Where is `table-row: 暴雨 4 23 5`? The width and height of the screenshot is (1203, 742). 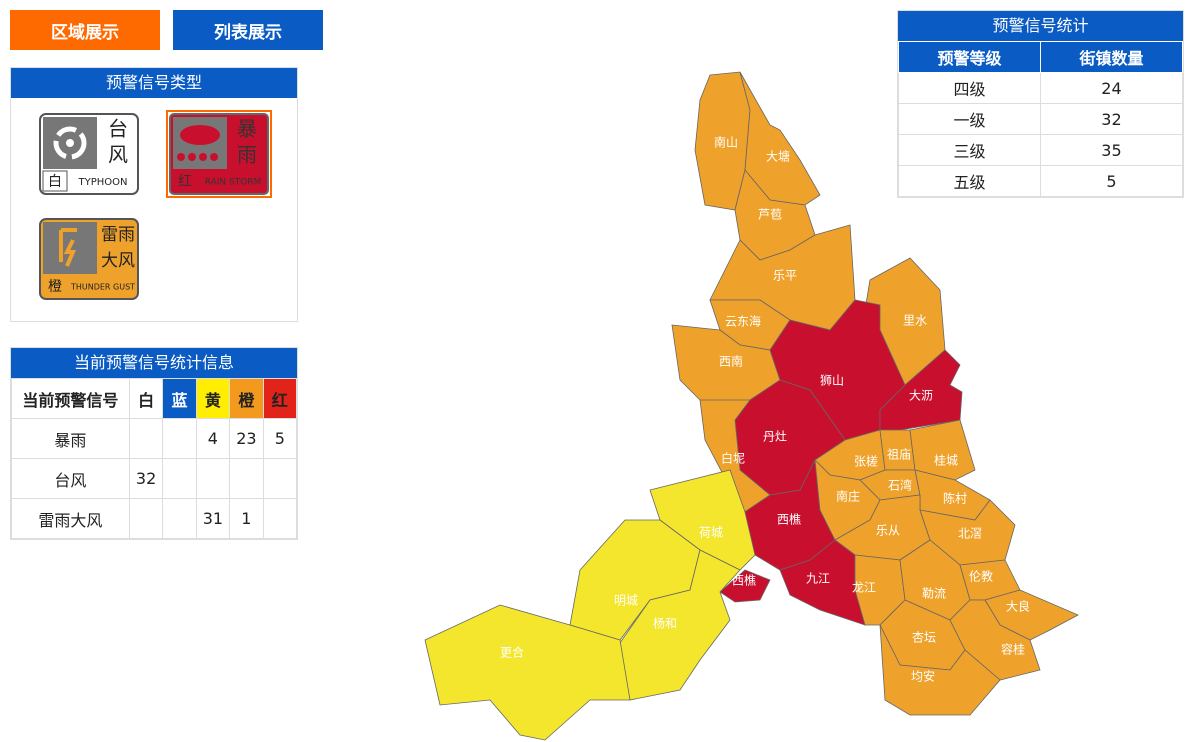
table-row: 暴雨 4 23 5 is located at coordinates (154, 438).